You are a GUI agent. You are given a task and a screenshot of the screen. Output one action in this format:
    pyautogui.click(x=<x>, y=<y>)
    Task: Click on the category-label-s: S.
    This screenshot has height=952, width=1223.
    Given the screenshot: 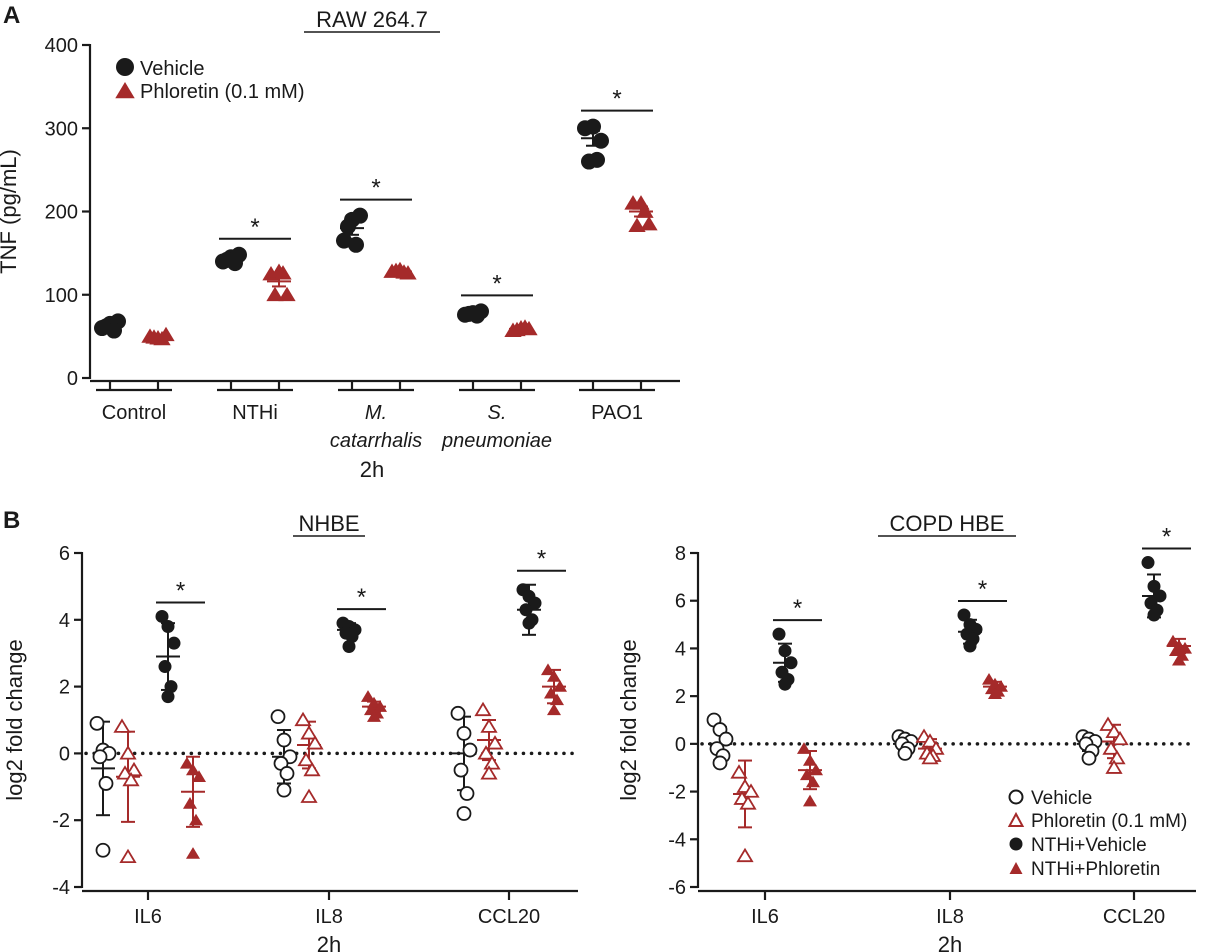 What is the action you would take?
    pyautogui.click(x=497, y=413)
    